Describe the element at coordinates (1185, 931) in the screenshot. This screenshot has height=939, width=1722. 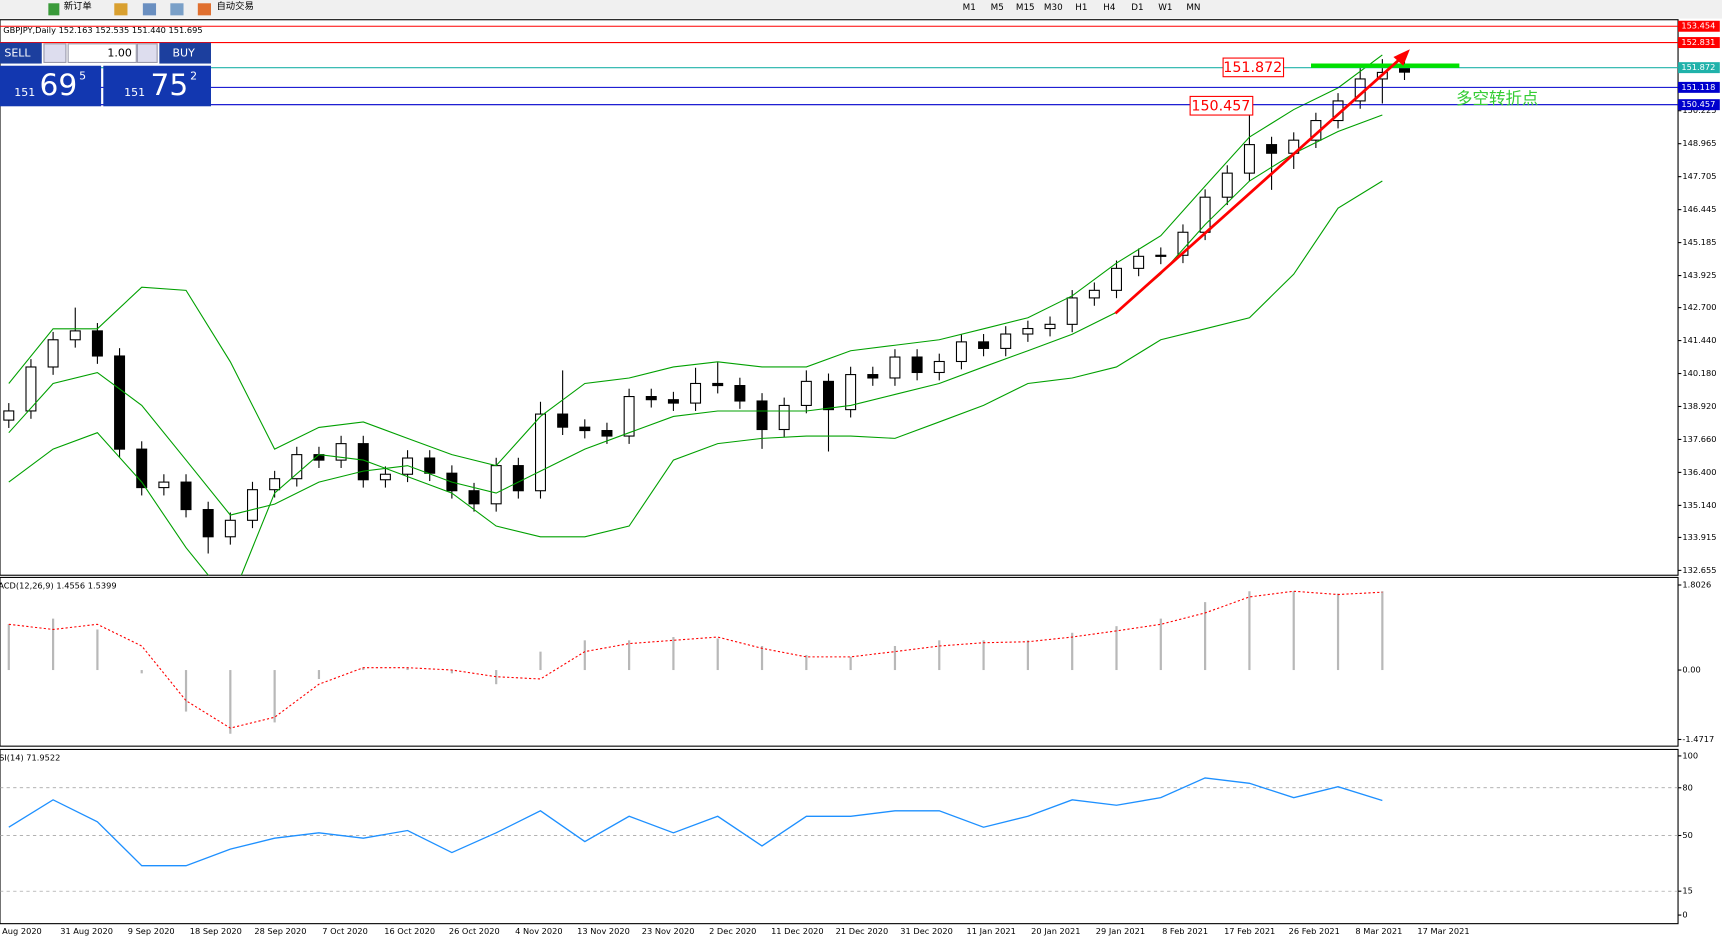
I see `x-tick-label: 8 Feb 2021` at that location.